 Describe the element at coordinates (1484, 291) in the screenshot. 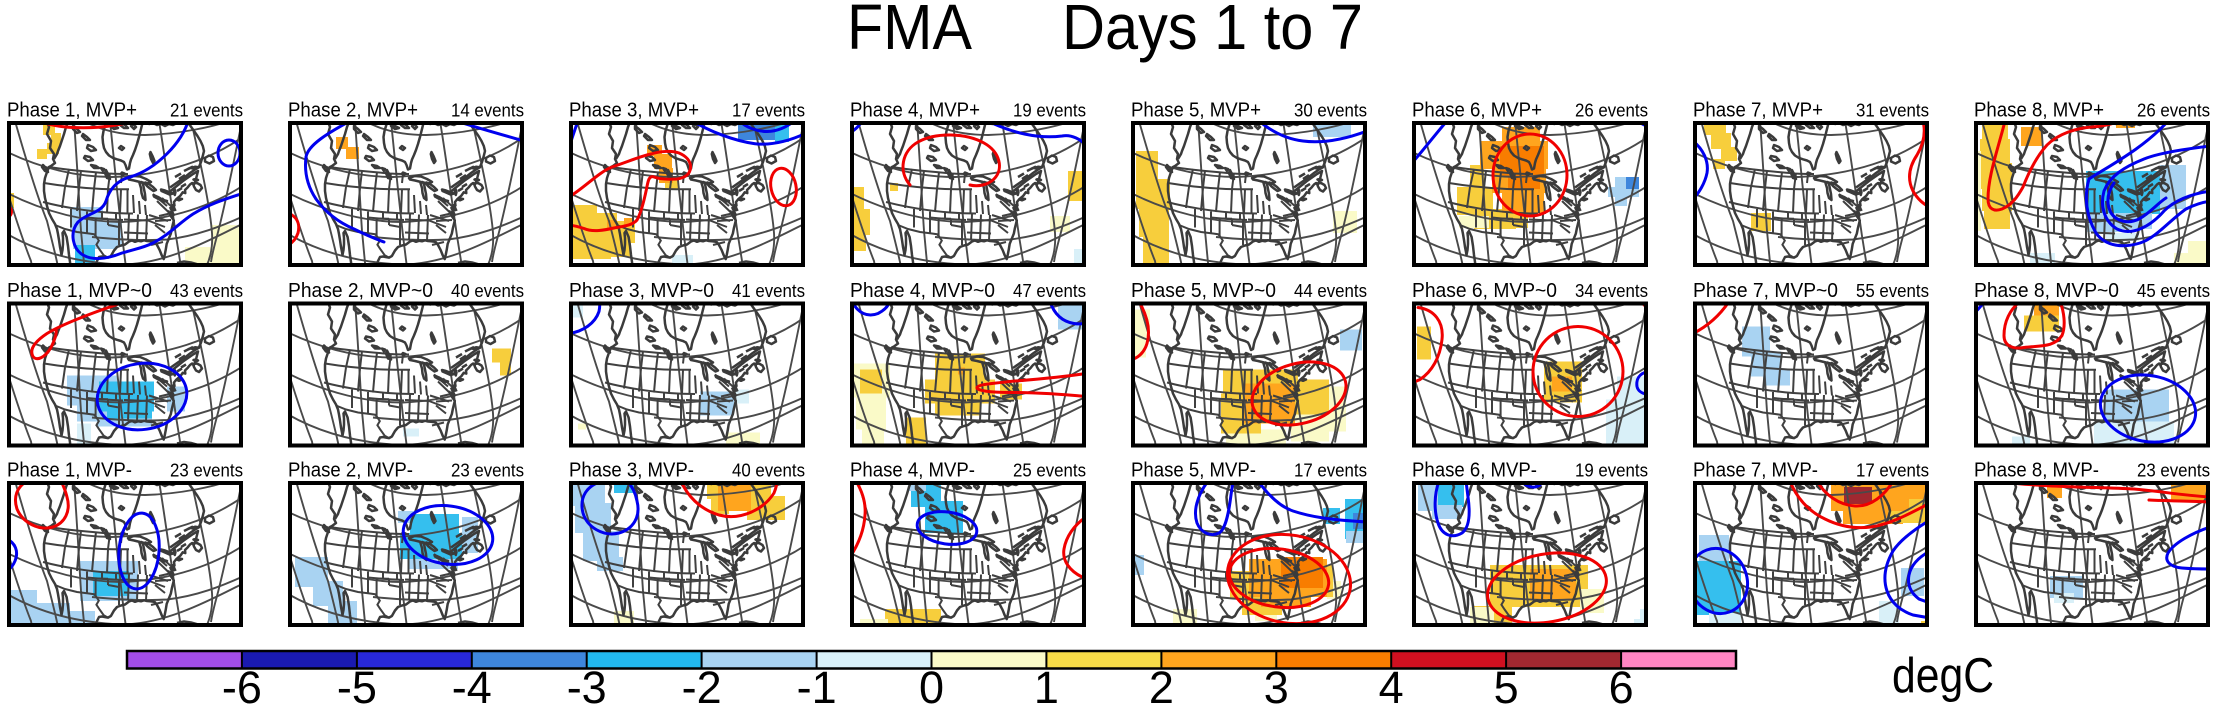

I see `svg-text: Phase 6, MVP~0` at that location.